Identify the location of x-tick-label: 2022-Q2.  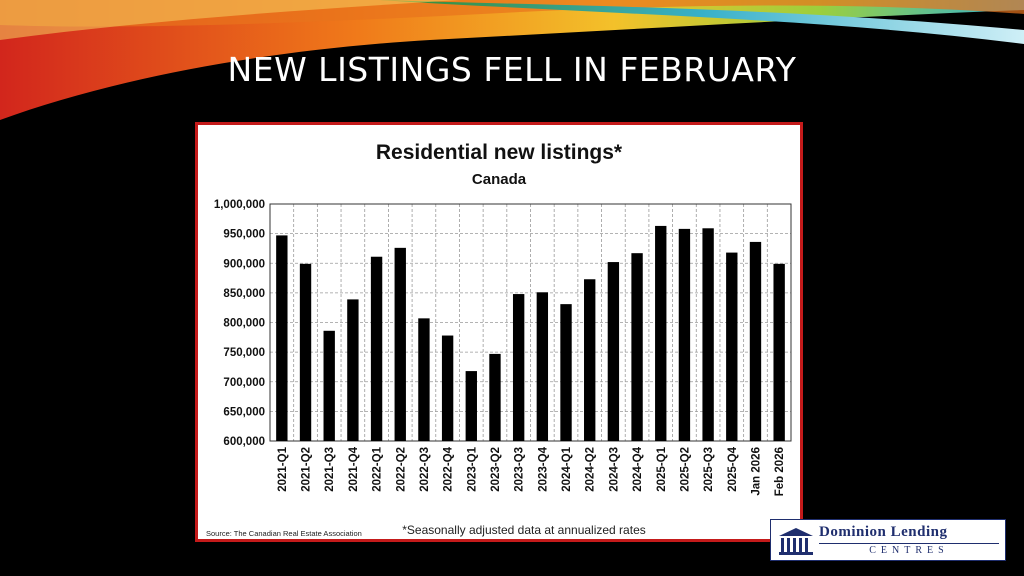
(401, 469).